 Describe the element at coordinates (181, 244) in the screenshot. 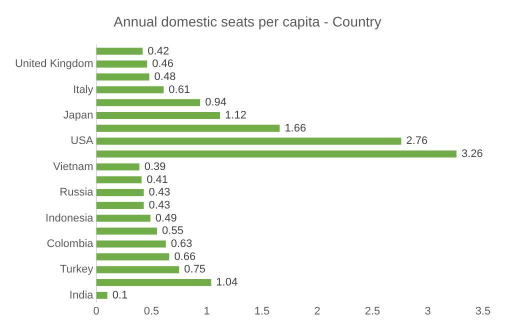

I see `data-label: 0.63` at that location.